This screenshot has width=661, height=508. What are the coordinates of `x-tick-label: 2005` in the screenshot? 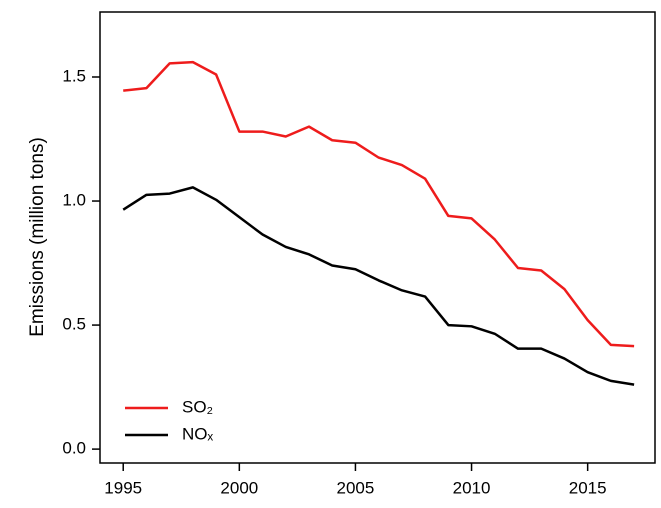 It's located at (356, 487).